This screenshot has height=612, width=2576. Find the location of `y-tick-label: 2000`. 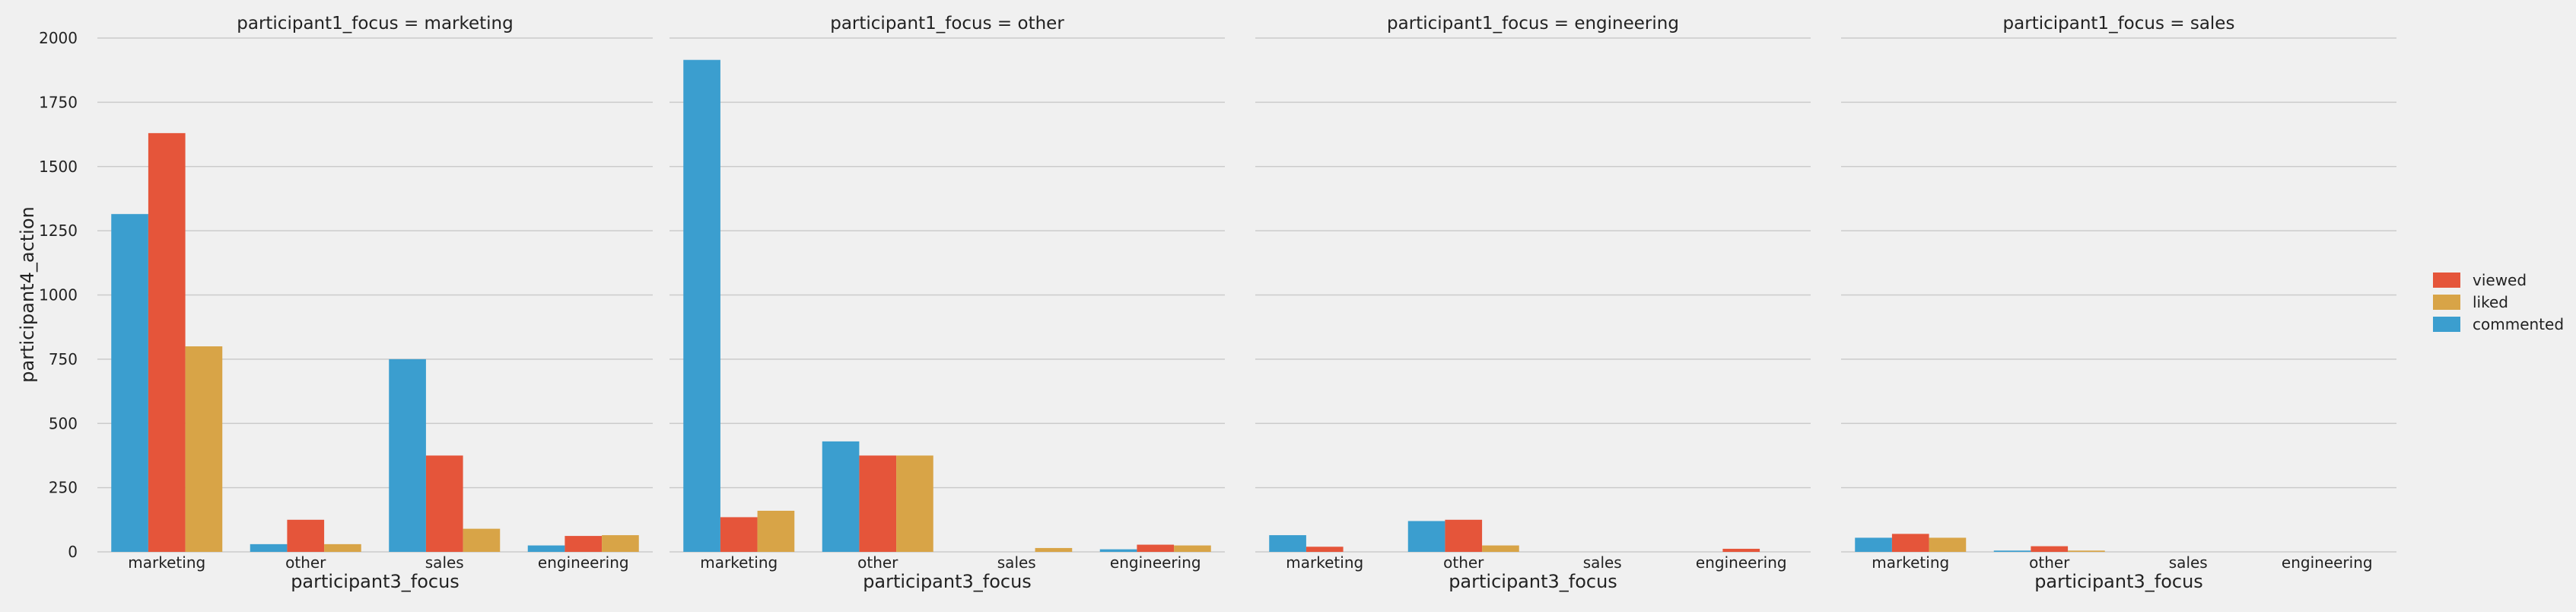

y-tick-label: 2000 is located at coordinates (59, 38).